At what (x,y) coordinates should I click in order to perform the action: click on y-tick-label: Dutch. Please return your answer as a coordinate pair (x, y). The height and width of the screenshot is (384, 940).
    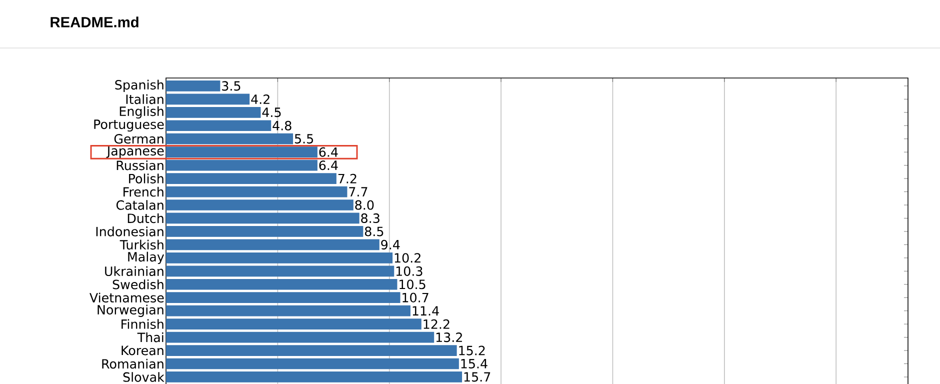
    Looking at the image, I should click on (146, 218).